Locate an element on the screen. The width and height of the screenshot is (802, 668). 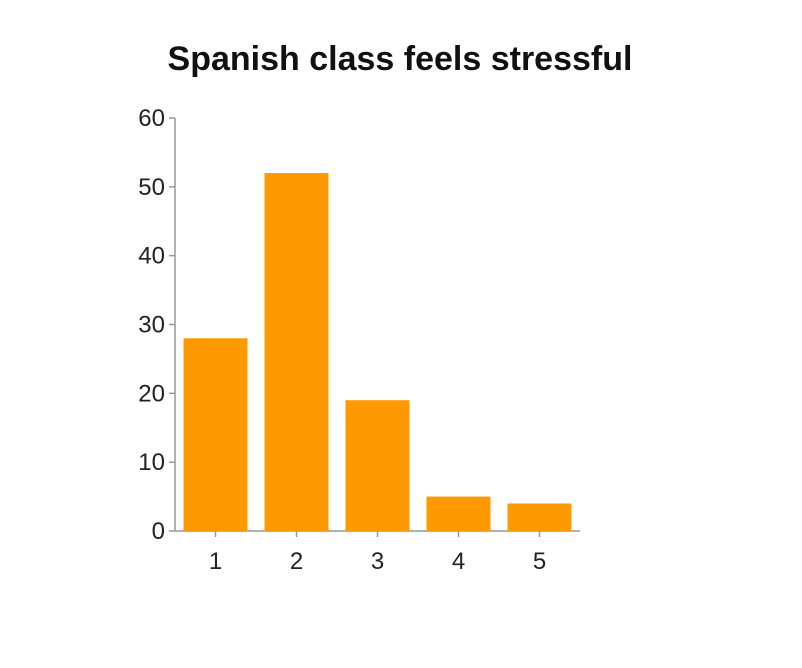
y-tick-label: 30 is located at coordinates (151, 325).